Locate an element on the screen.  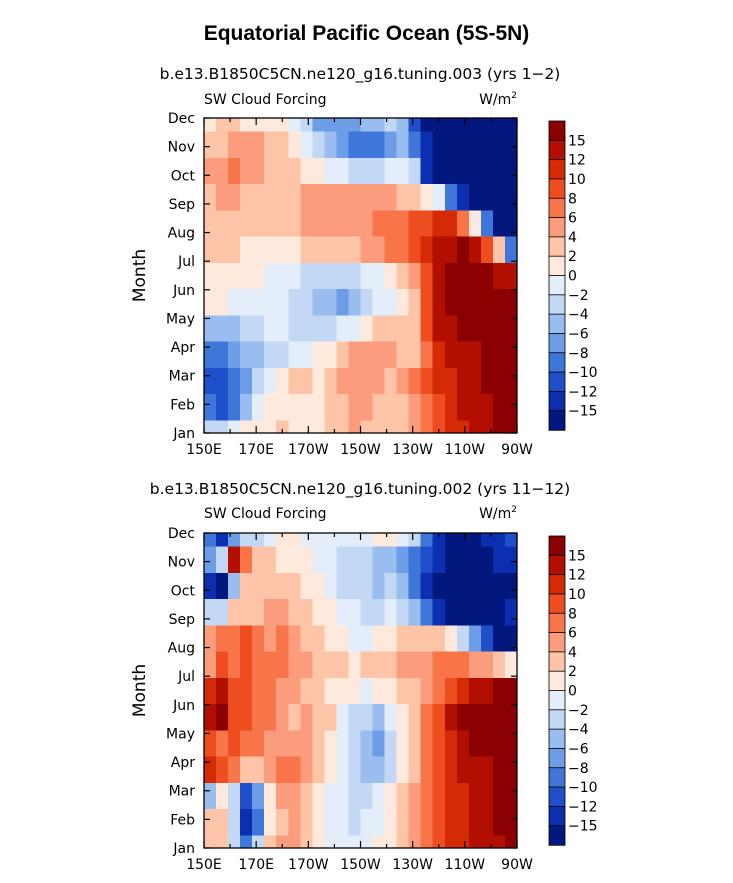
figure-title: Equatorial Pacific Ocean (5S-5N) is located at coordinates (366, 33).